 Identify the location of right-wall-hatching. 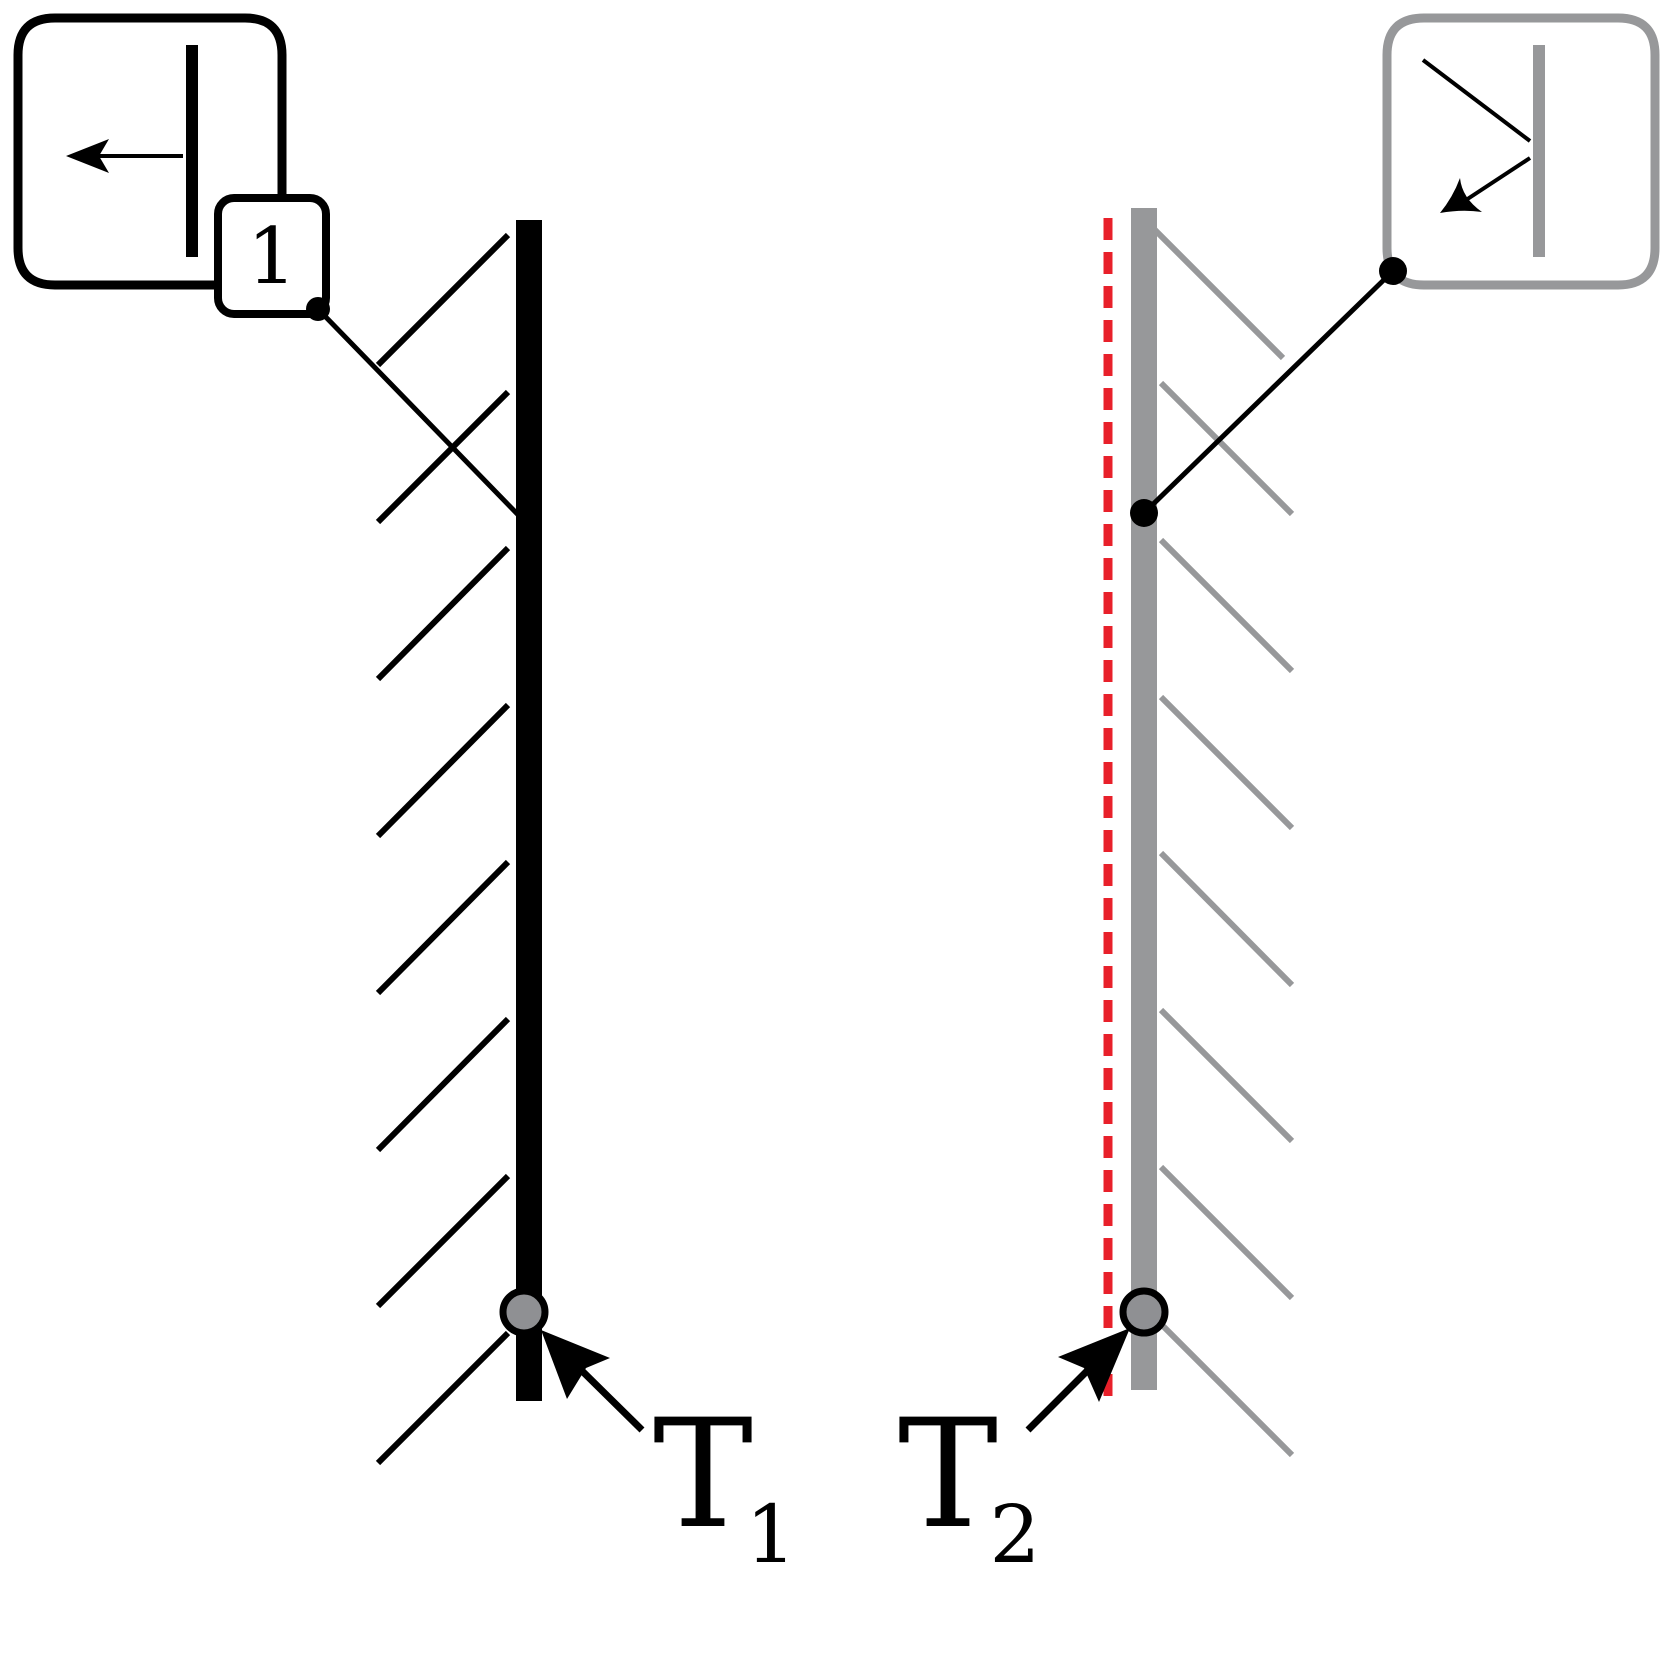
(1222, 841).